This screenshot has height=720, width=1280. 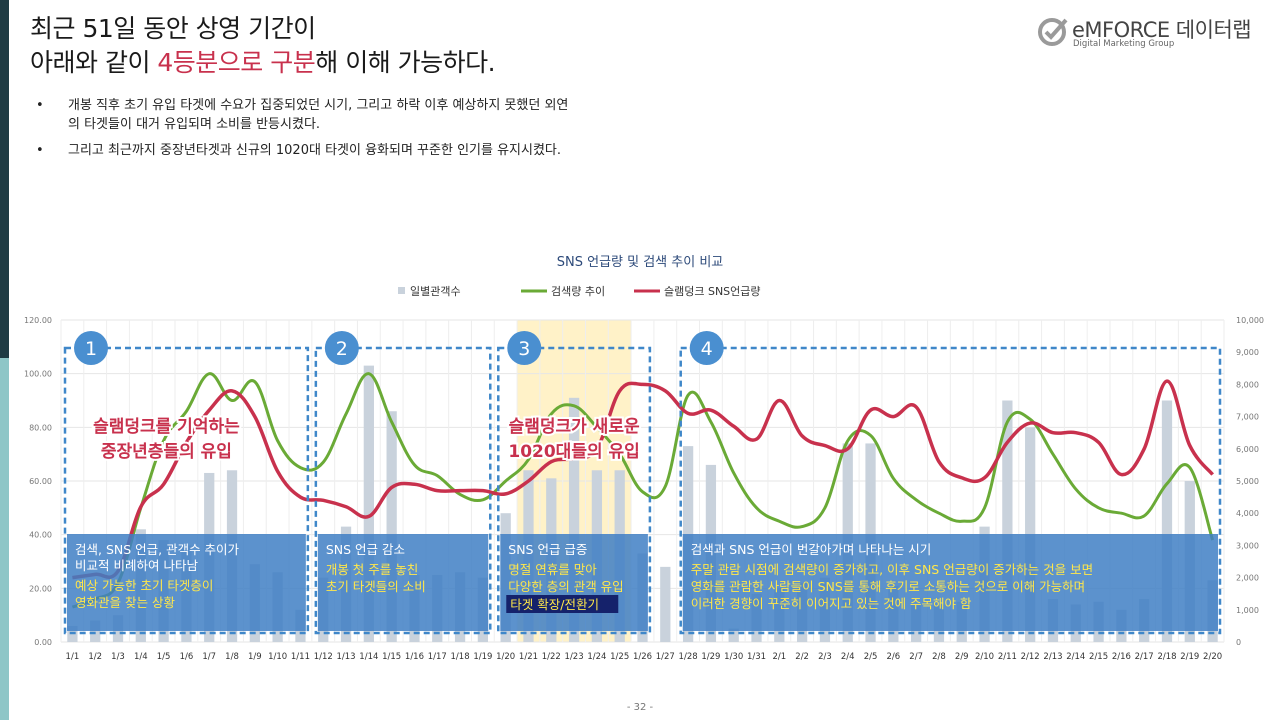 I want to click on section-number: 1, so click(x=91, y=349).